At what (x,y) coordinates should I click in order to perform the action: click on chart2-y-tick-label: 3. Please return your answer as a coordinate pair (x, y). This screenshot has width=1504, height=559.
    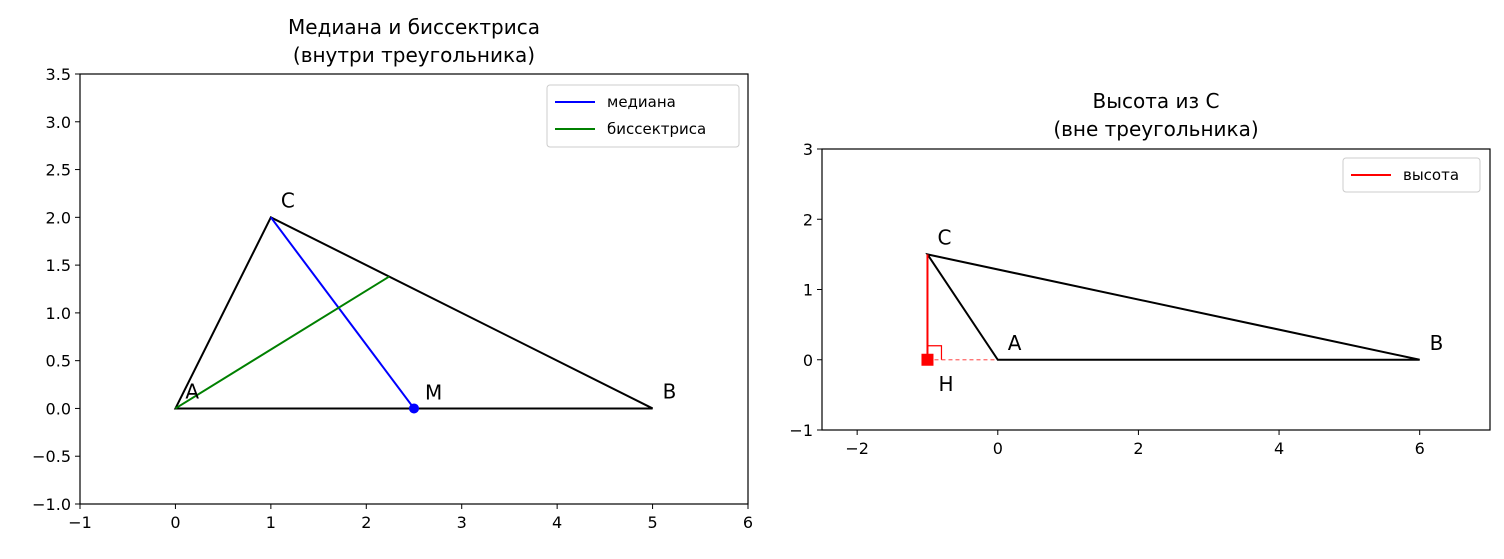
    Looking at the image, I should click on (808, 149).